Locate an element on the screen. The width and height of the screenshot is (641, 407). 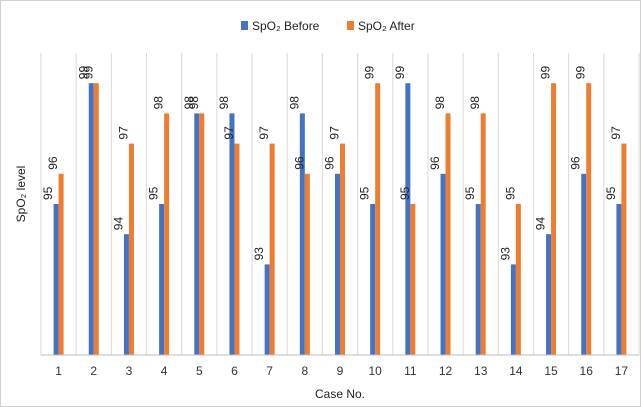
x-tick-label: 16 is located at coordinates (587, 371).